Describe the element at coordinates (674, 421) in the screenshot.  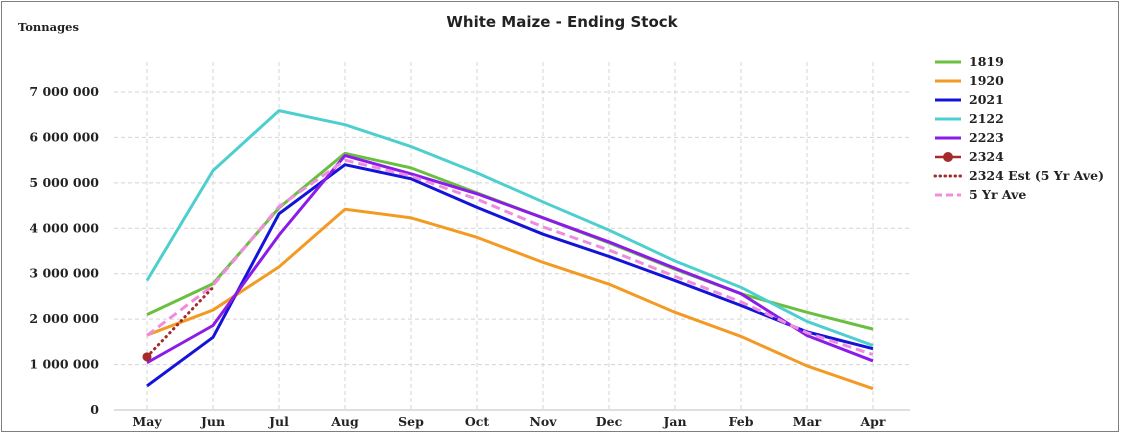
I see `x-tick-label: Jan` at that location.